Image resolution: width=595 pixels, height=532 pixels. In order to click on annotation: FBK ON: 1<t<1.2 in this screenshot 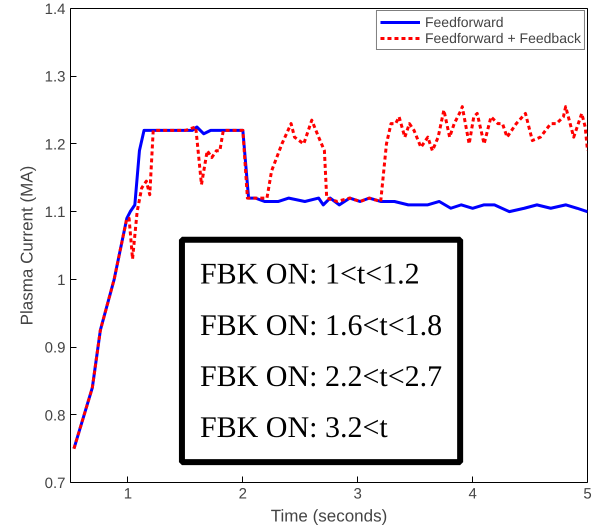, I will do `click(310, 274)`.